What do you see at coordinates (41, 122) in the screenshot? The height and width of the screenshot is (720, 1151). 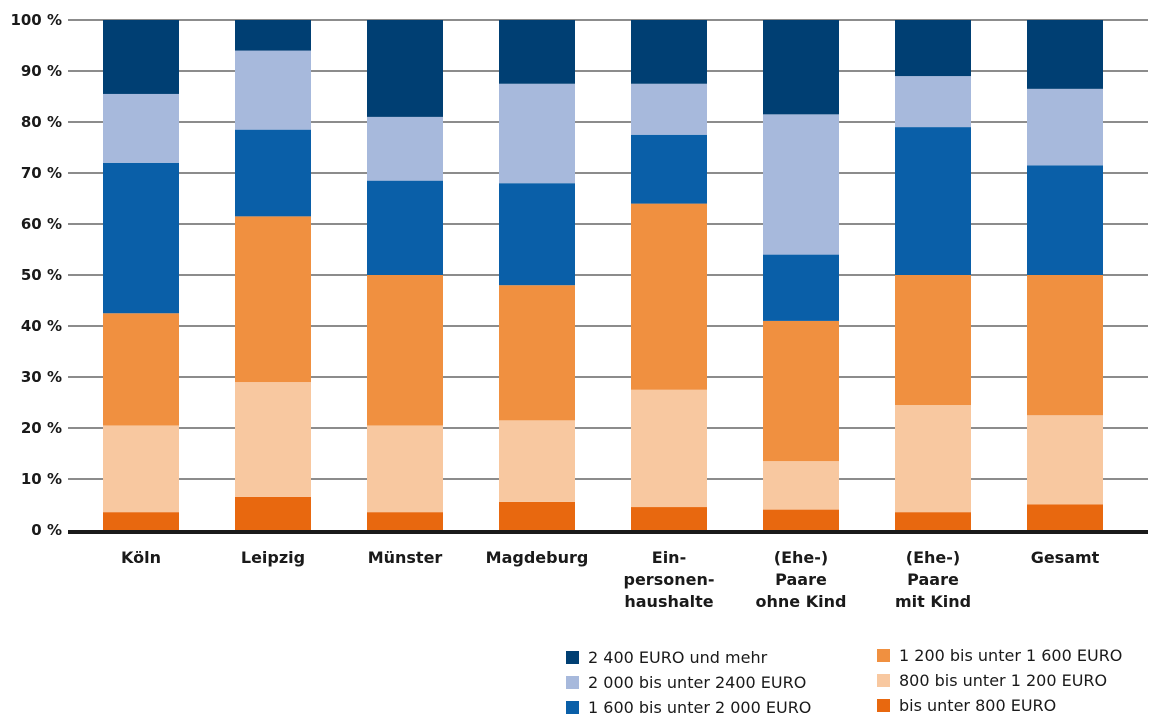 I see `y-tick-label: 80 %` at bounding box center [41, 122].